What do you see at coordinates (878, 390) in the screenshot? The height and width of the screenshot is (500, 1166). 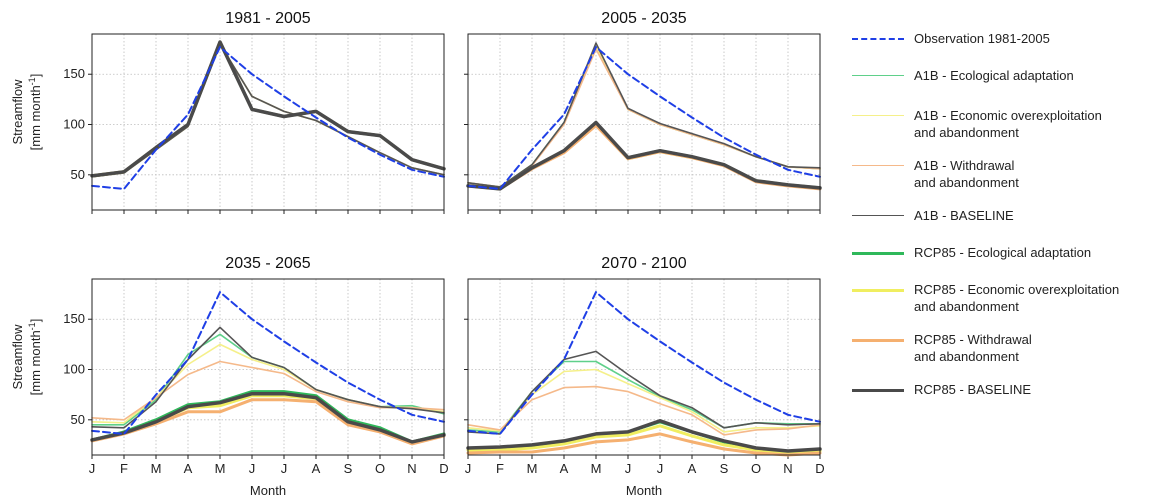 I see `legend-swatch-rcp_base` at bounding box center [878, 390].